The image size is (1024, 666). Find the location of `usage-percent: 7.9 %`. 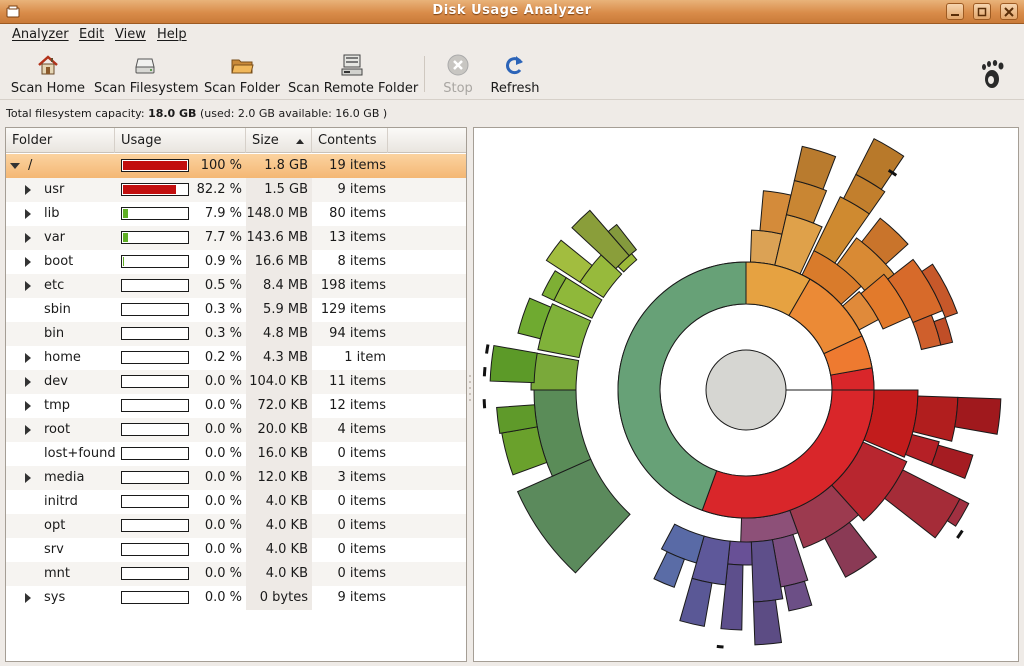

usage-percent: 7.9 % is located at coordinates (223, 213).